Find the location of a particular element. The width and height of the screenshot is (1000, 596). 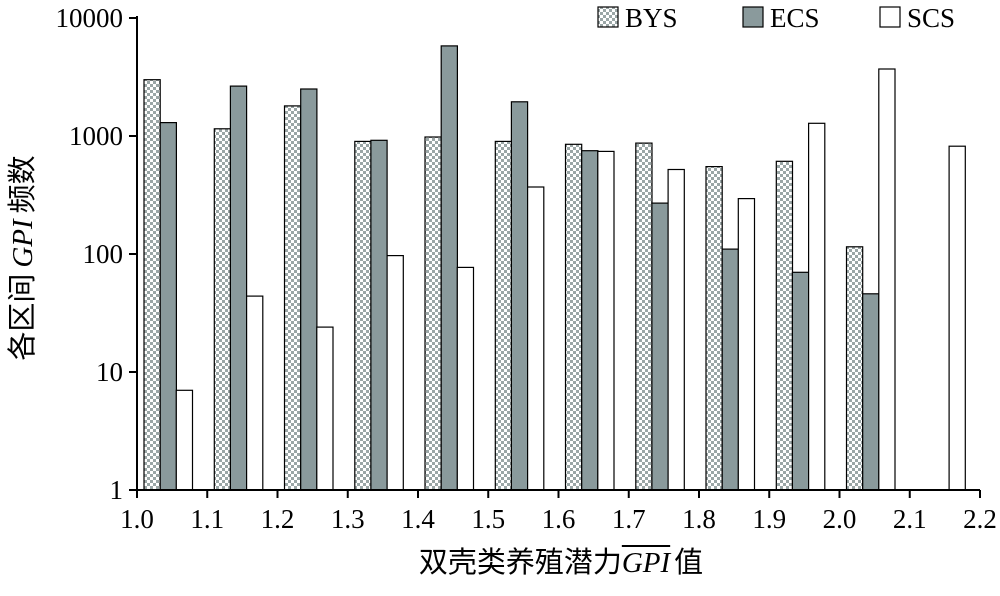

x-axis-title: 双壳类养殖潜力GPI 值 is located at coordinates (561, 562).